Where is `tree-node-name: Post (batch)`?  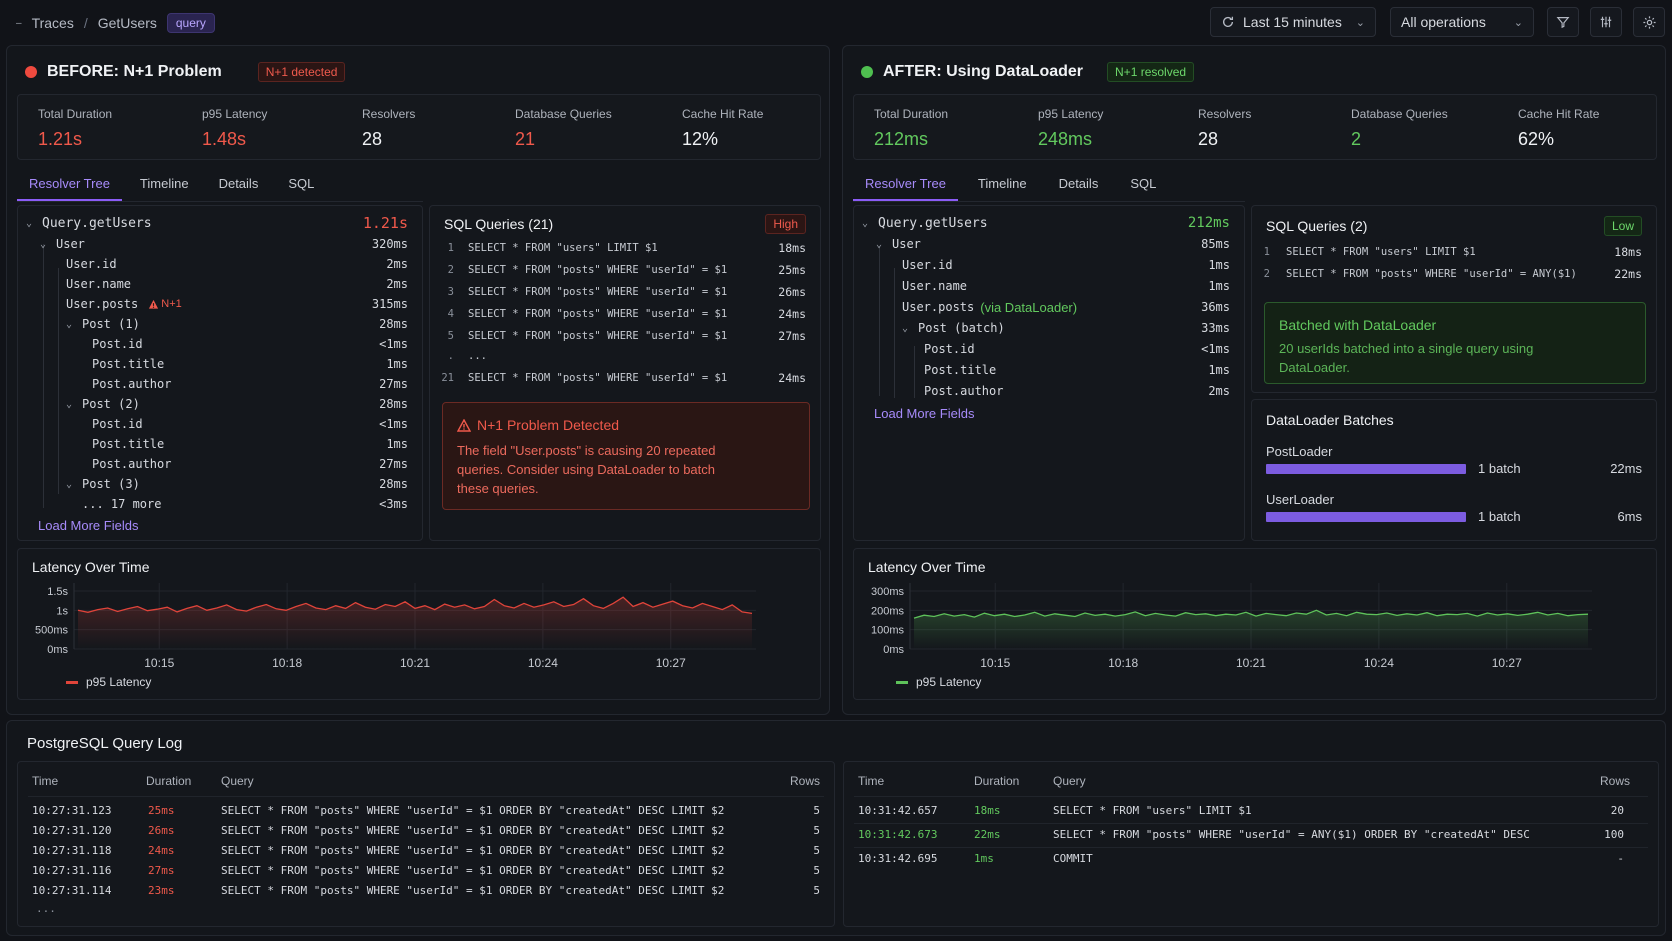
tree-node-name: Post (batch) is located at coordinates (961, 328).